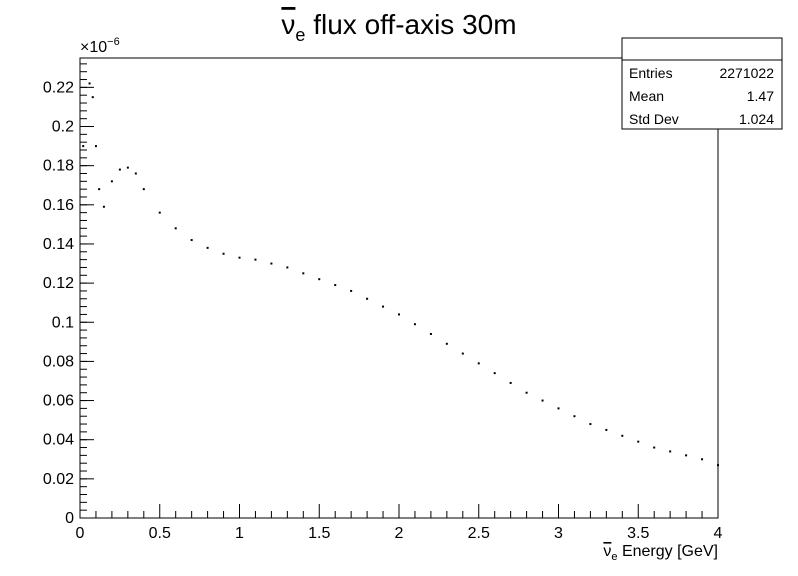 The width and height of the screenshot is (798, 576). What do you see at coordinates (80, 533) in the screenshot?
I see `x-tick-label: 0` at bounding box center [80, 533].